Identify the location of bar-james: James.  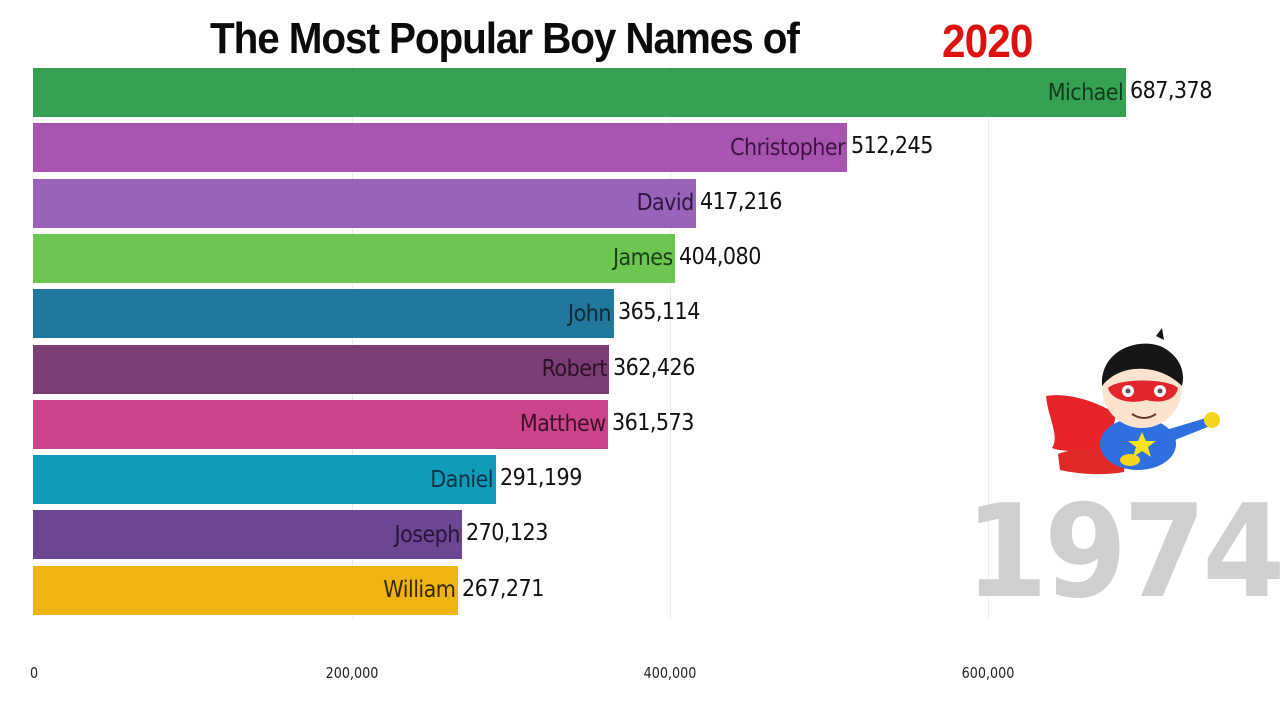
(354, 258).